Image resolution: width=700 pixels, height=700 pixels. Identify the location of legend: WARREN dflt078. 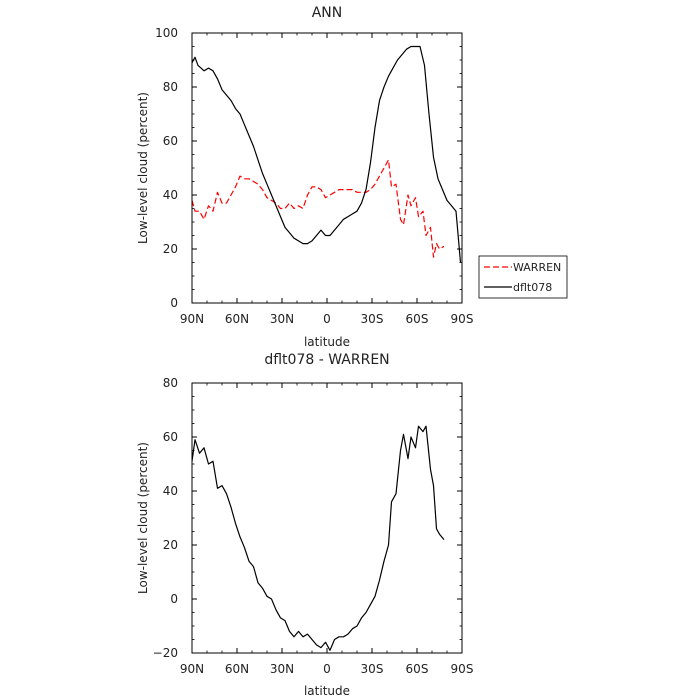
(523, 277).